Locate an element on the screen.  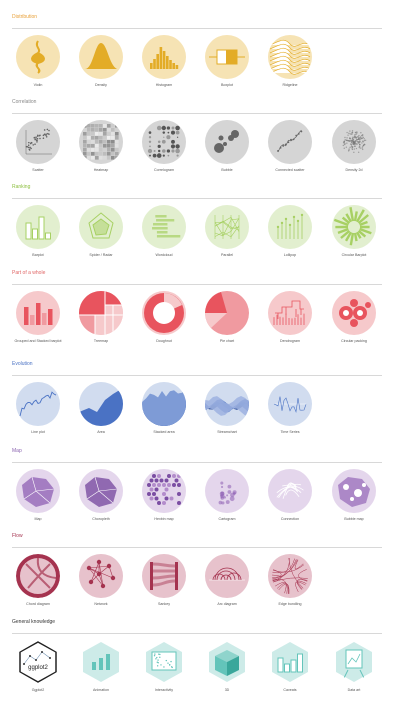
interactivity-icon is located at coordinates (164, 662).